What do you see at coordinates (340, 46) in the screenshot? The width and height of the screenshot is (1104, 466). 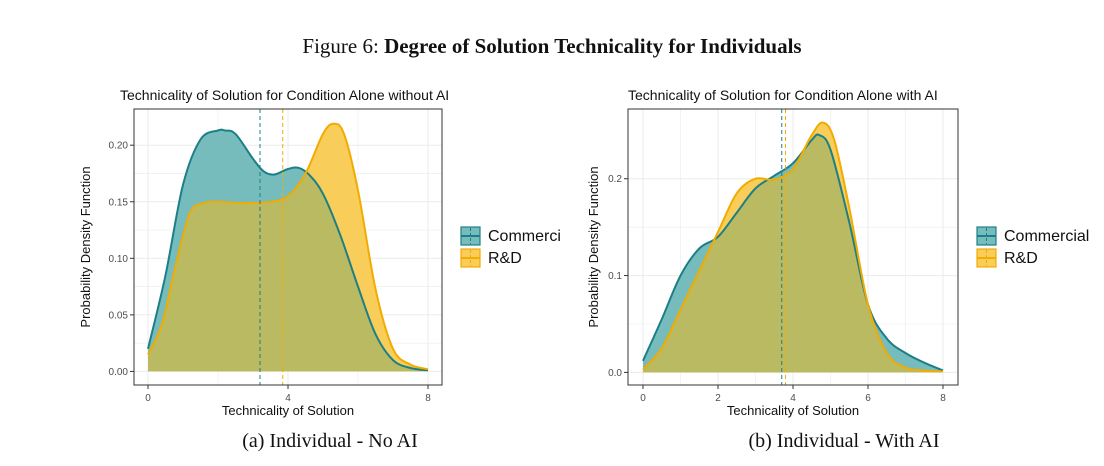 I see `figure-label: Figure 6:` at bounding box center [340, 46].